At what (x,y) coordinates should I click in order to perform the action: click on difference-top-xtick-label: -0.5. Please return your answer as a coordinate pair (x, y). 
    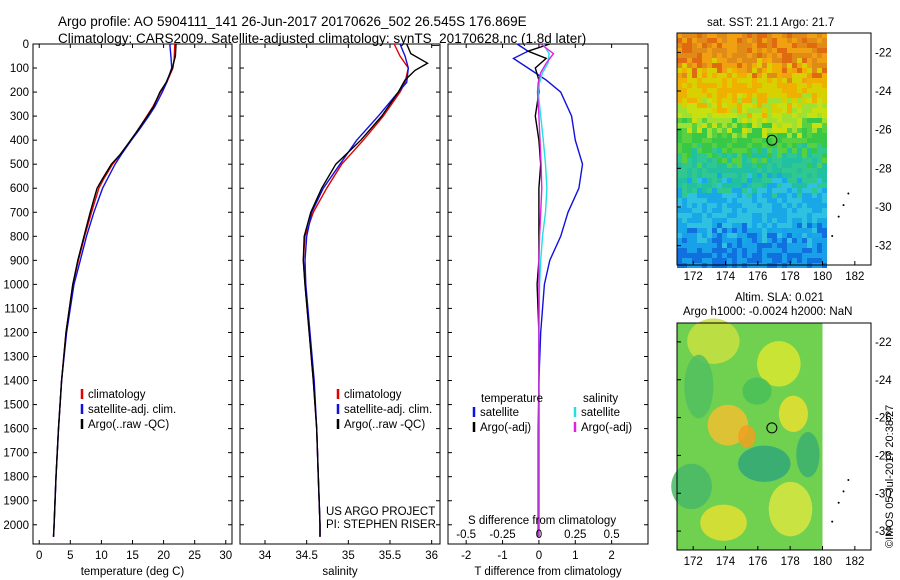
    Looking at the image, I should click on (466, 535).